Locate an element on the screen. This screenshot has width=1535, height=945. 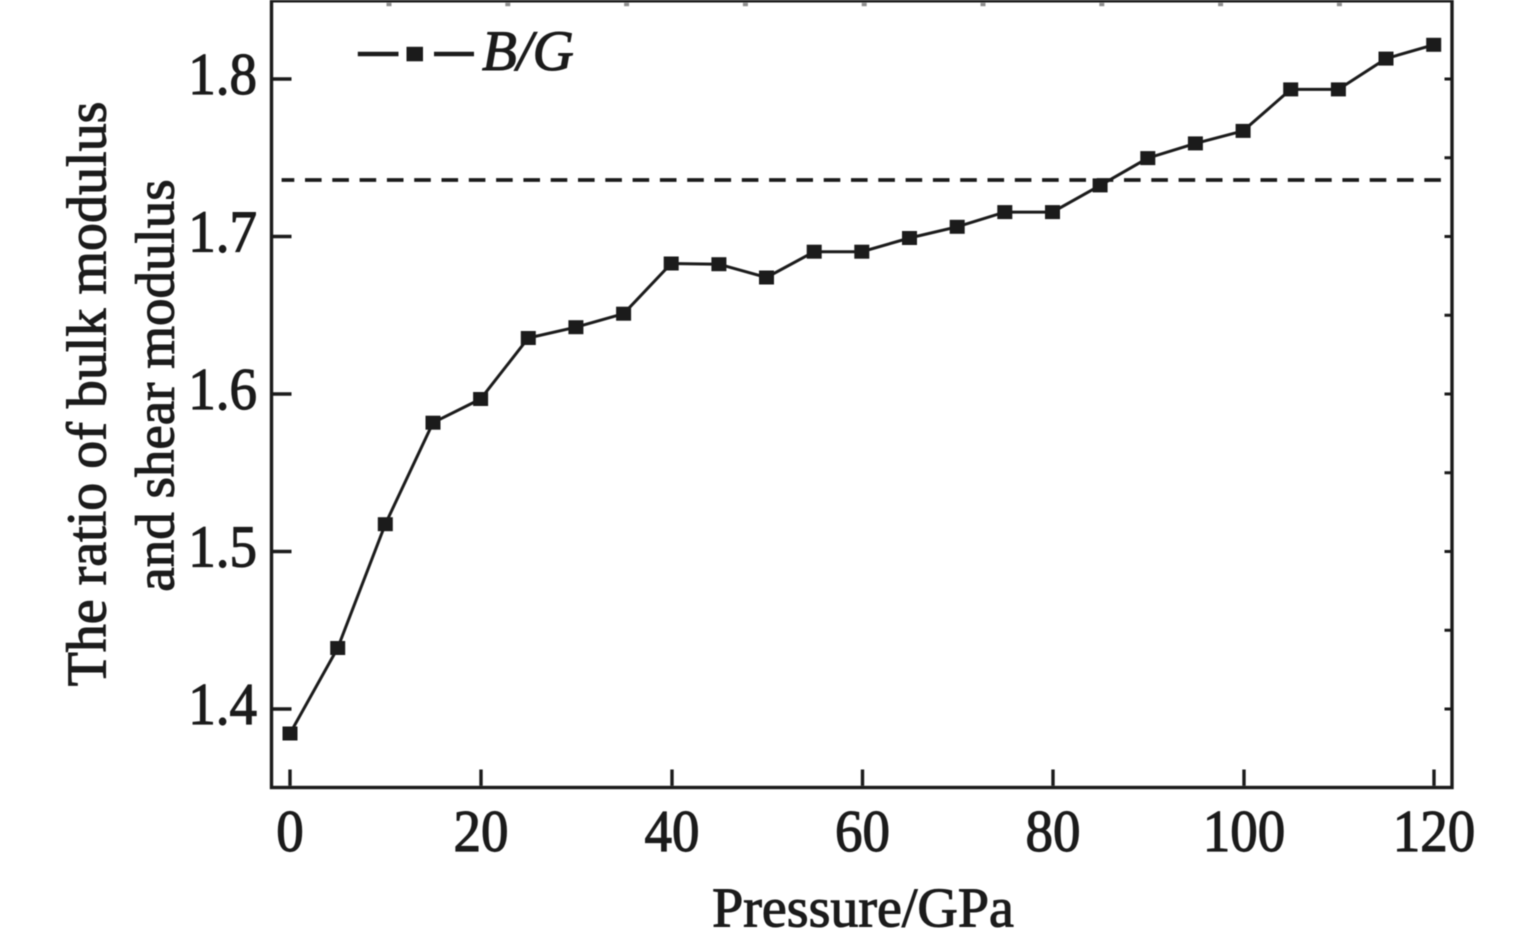
svg-text: 120 is located at coordinates (1434, 832).